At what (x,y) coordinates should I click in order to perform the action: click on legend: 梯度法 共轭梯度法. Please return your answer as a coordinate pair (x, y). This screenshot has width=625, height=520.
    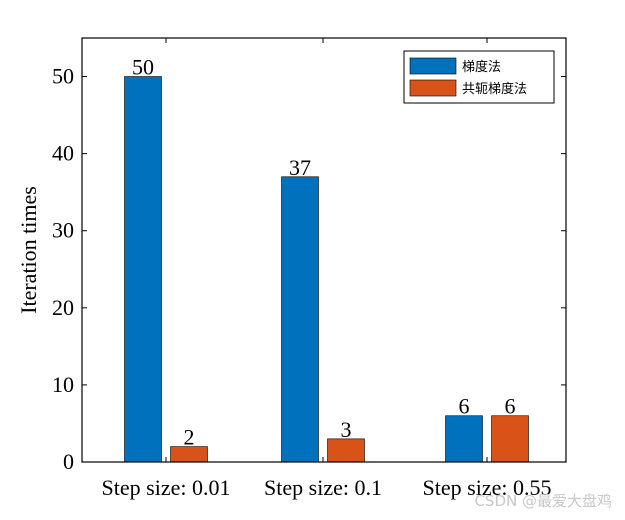
    Looking at the image, I should click on (479, 77).